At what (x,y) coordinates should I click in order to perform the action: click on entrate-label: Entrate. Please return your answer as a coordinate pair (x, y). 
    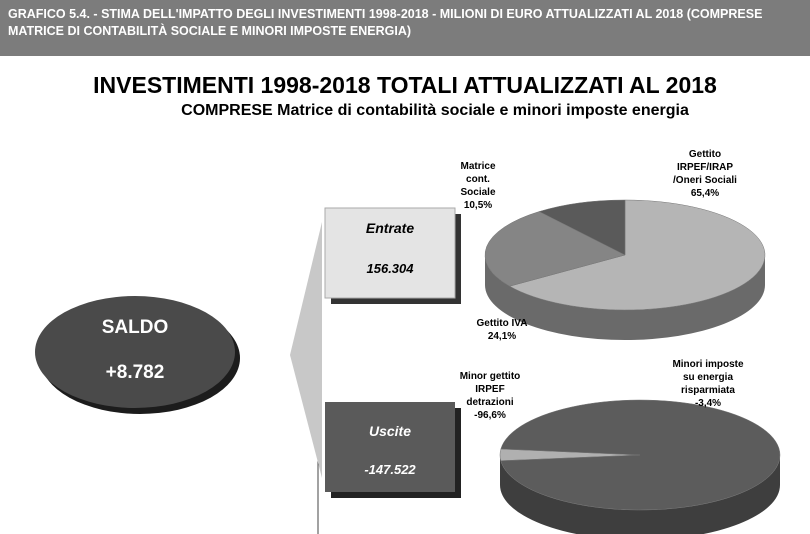
    Looking at the image, I should click on (390, 228).